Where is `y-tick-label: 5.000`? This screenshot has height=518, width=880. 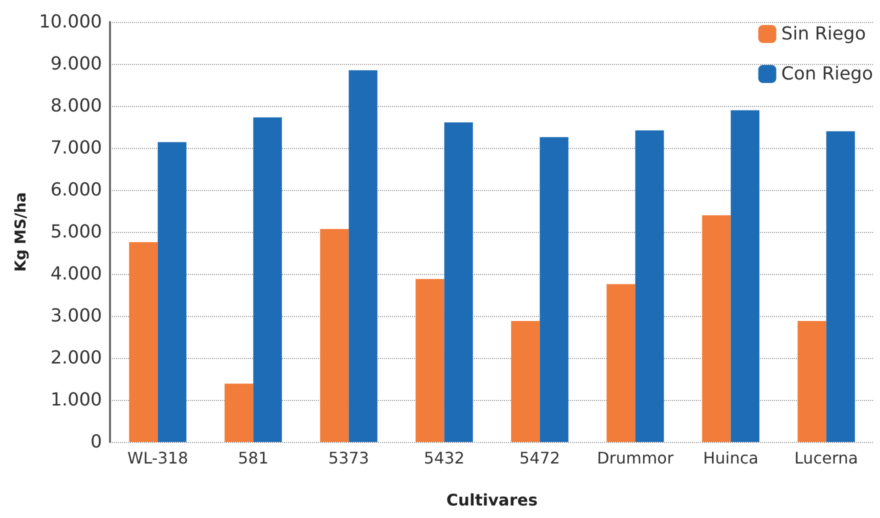 y-tick-label: 5.000 is located at coordinates (76, 232).